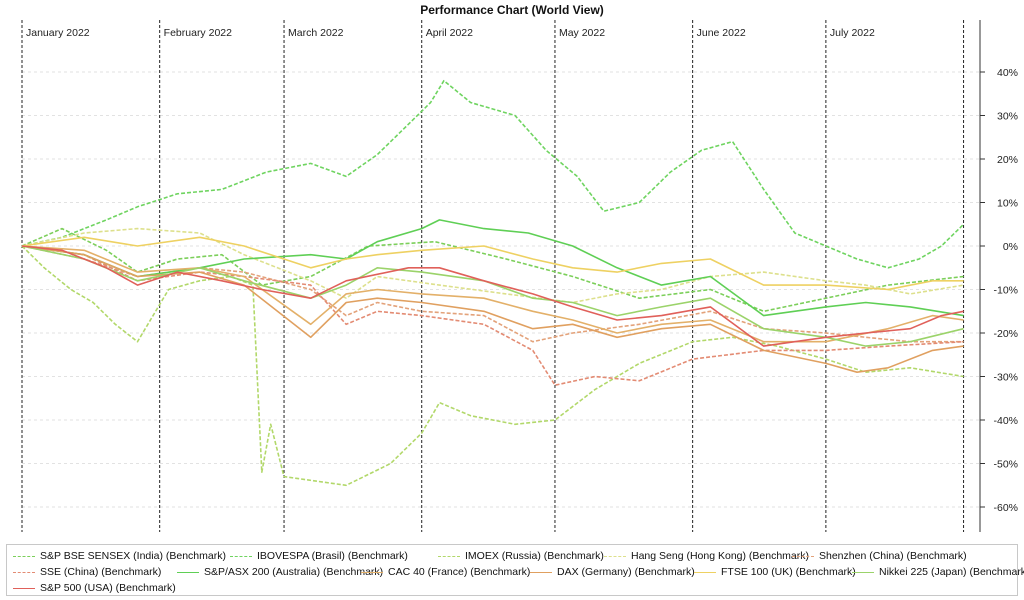 The width and height of the screenshot is (1024, 600). I want to click on legend-item: DAX (Germany) (Benchmark), so click(612, 572).